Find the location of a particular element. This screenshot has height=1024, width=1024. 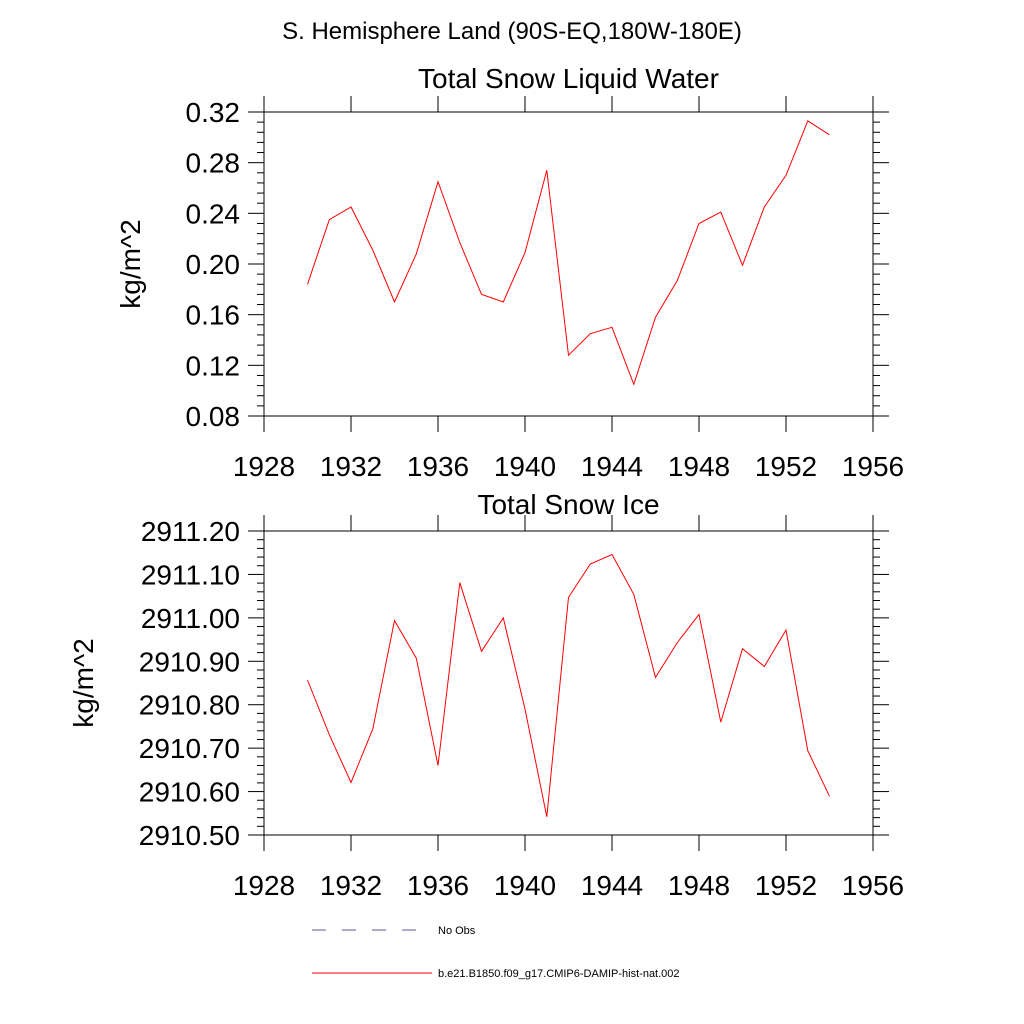

y-tick-label: 2910.60 is located at coordinates (189, 792).